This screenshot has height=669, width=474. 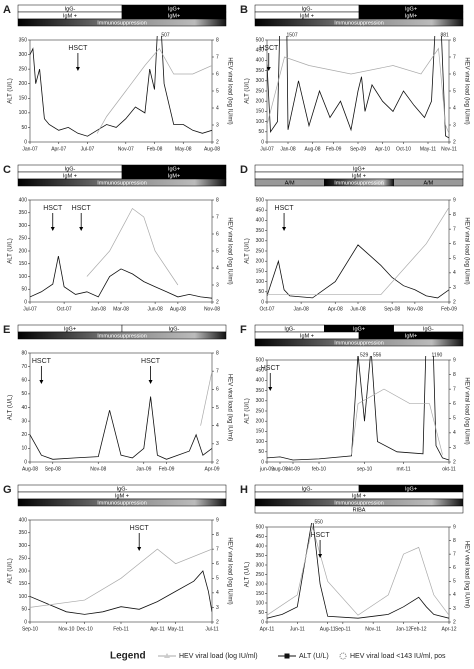 I want to click on y2-tick-label: 2, so click(x=454, y=462).